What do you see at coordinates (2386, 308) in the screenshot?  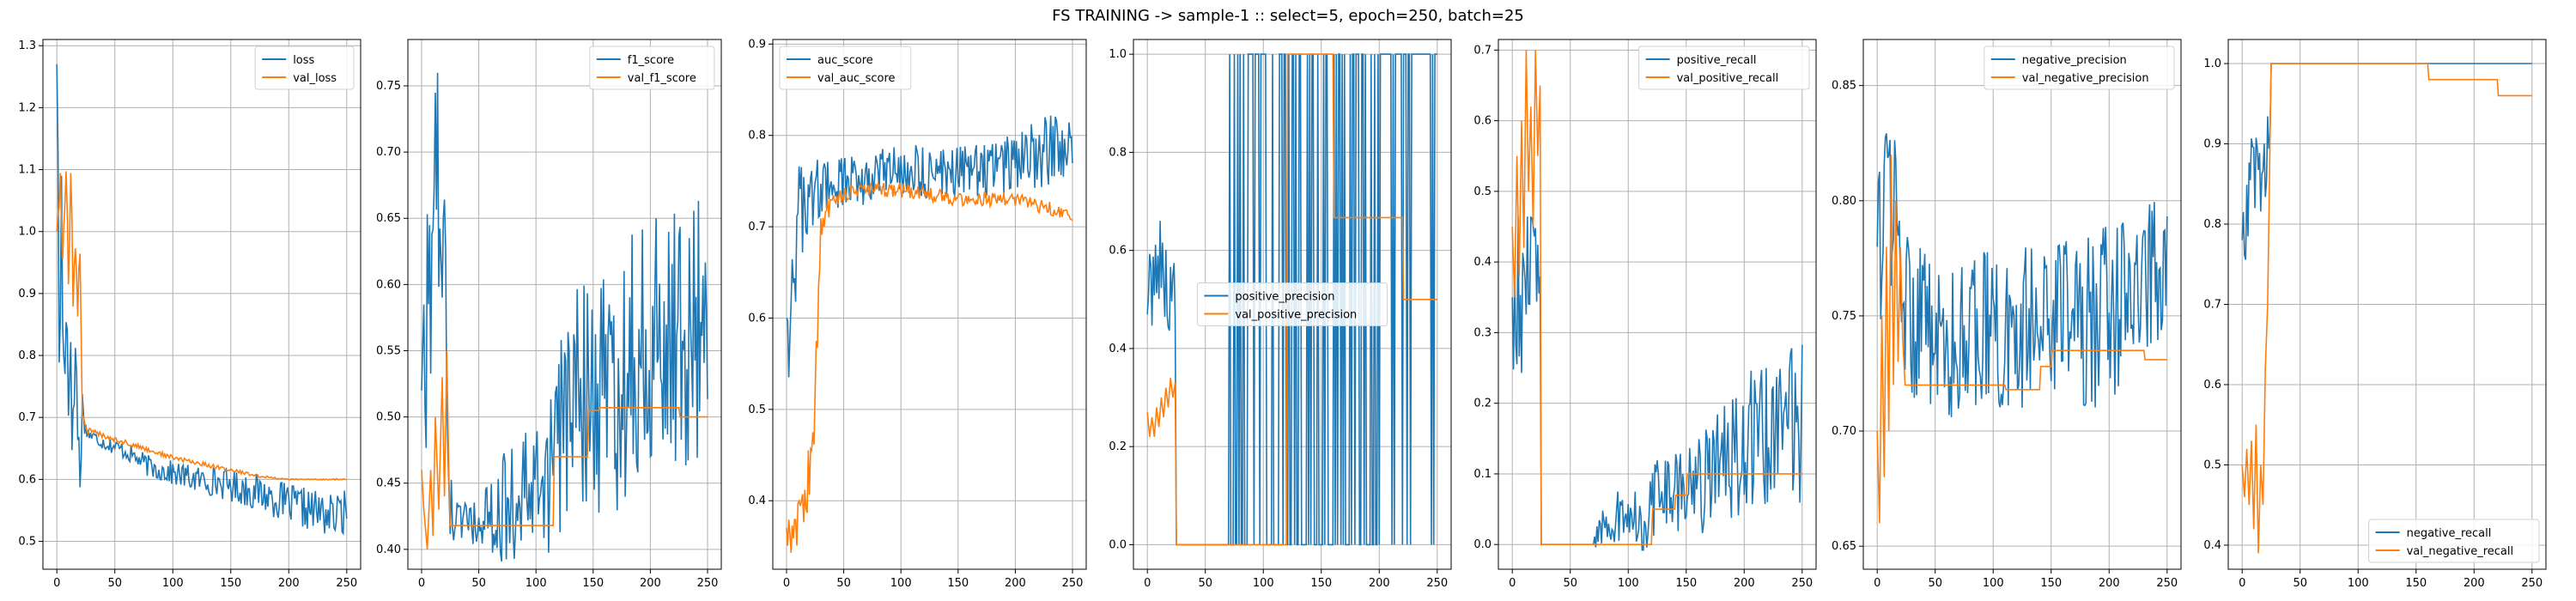 I see `series-line-val-negative-recall` at bounding box center [2386, 308].